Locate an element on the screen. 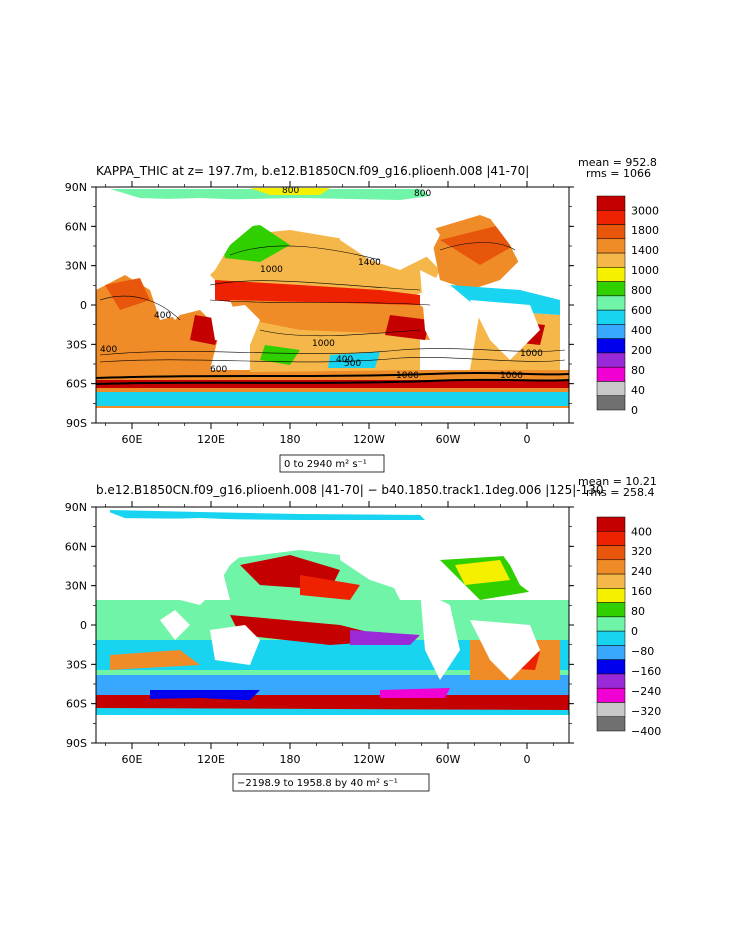  contour-label: 500 is located at coordinates (352, 364).